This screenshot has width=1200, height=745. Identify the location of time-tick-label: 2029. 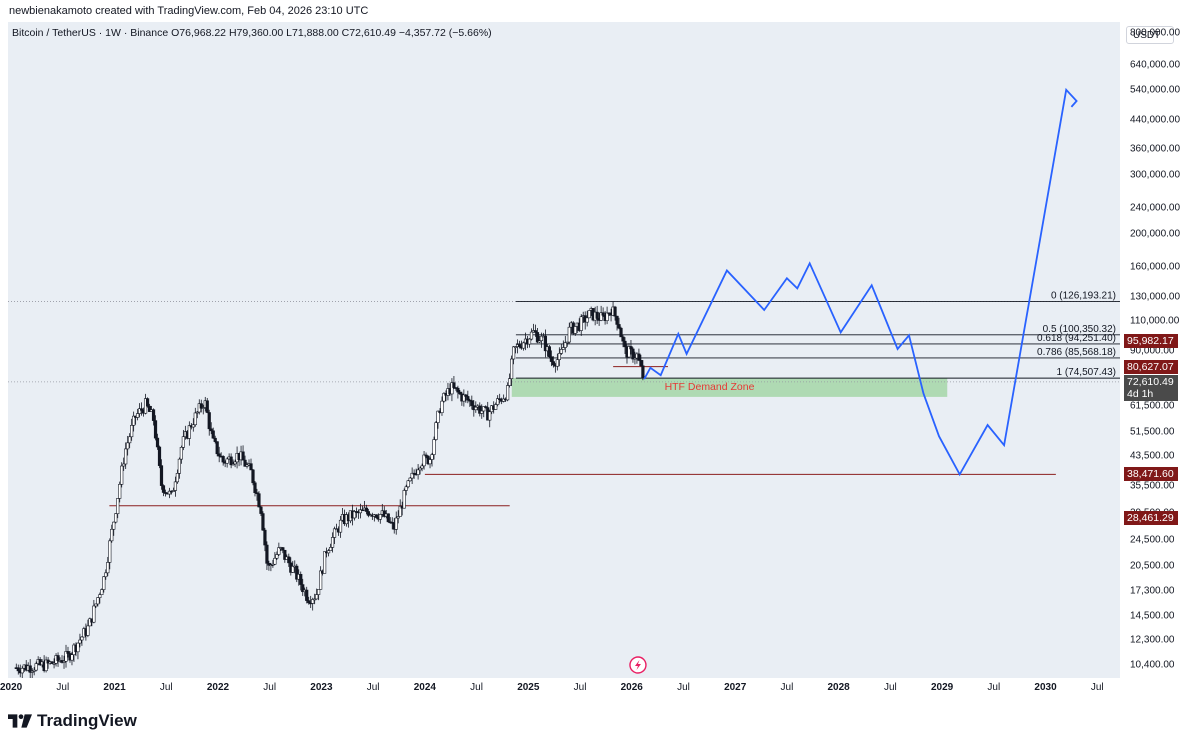
(942, 687).